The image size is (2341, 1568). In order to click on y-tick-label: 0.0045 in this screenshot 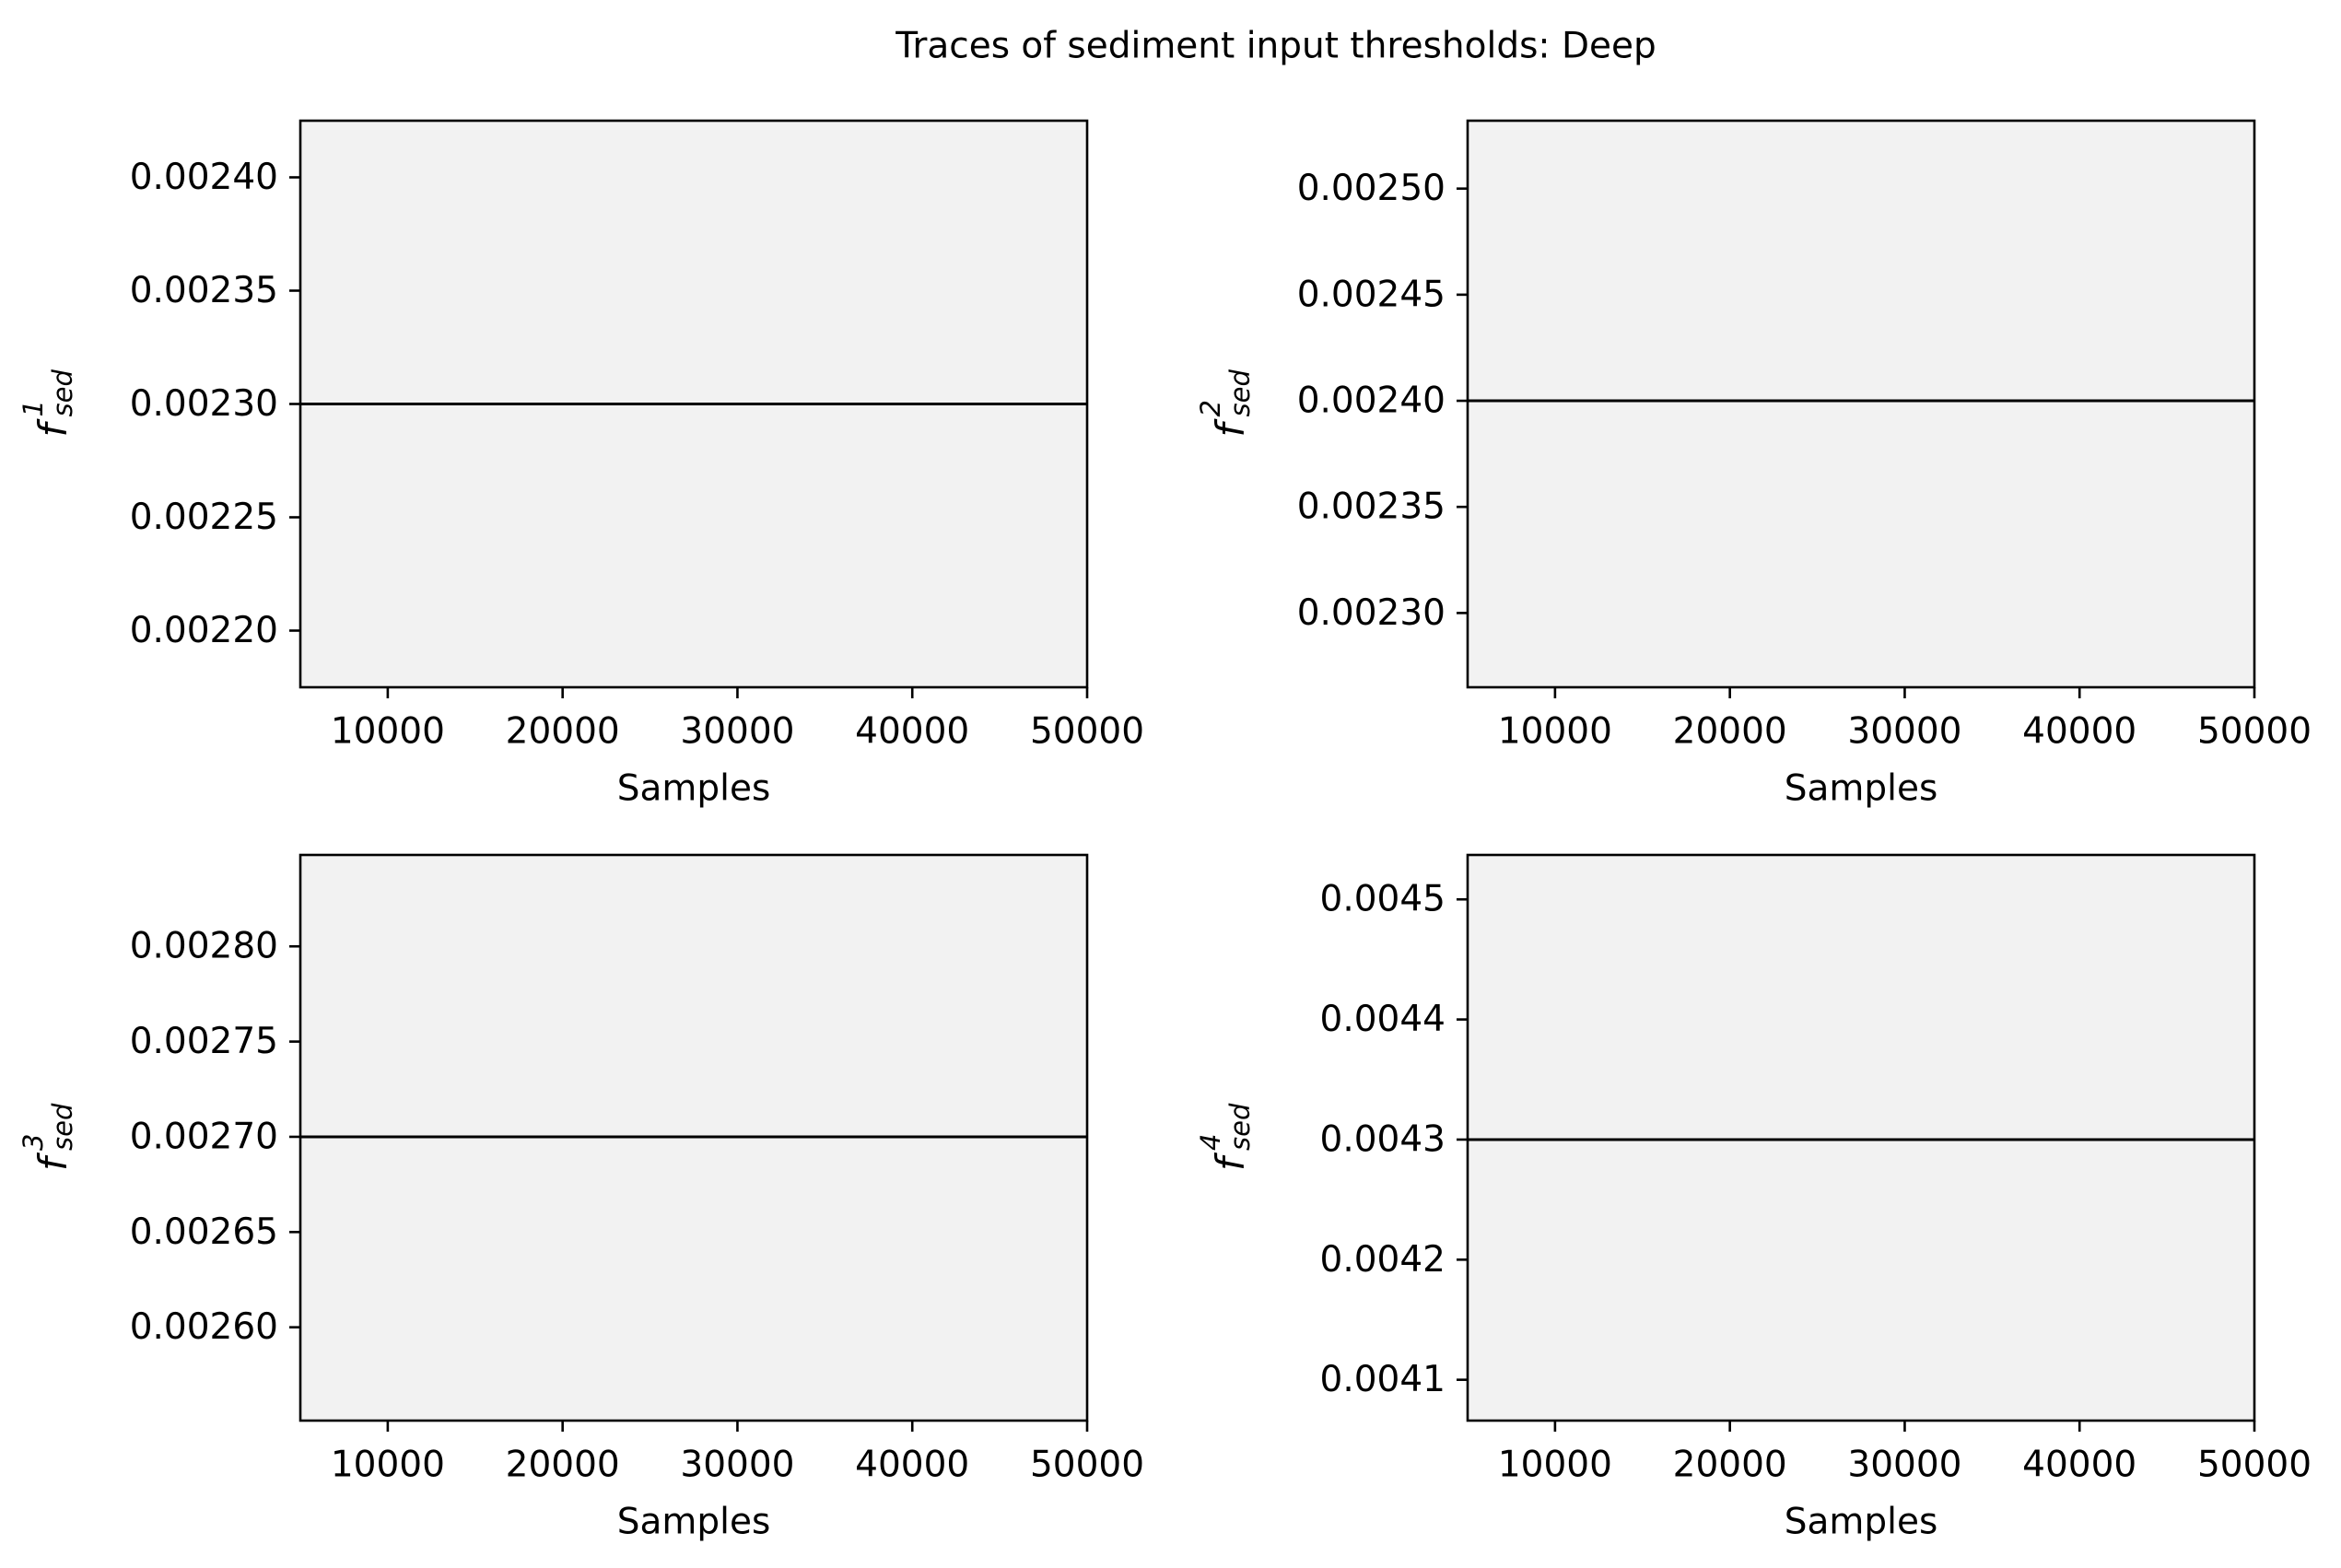, I will do `click(1383, 899)`.